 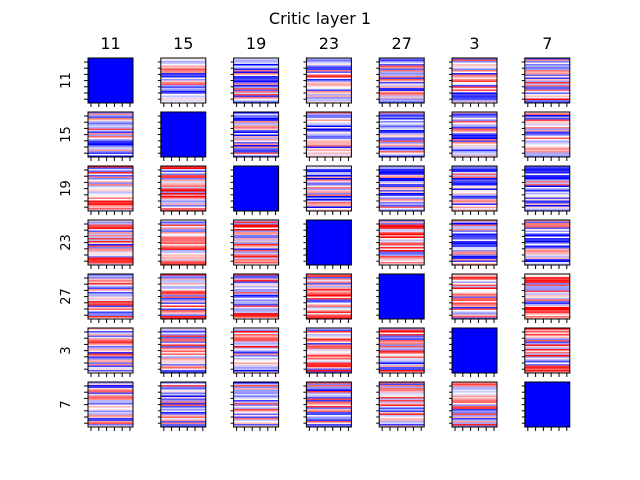 What do you see at coordinates (66, 296) in the screenshot?
I see `row-label: 27` at bounding box center [66, 296].